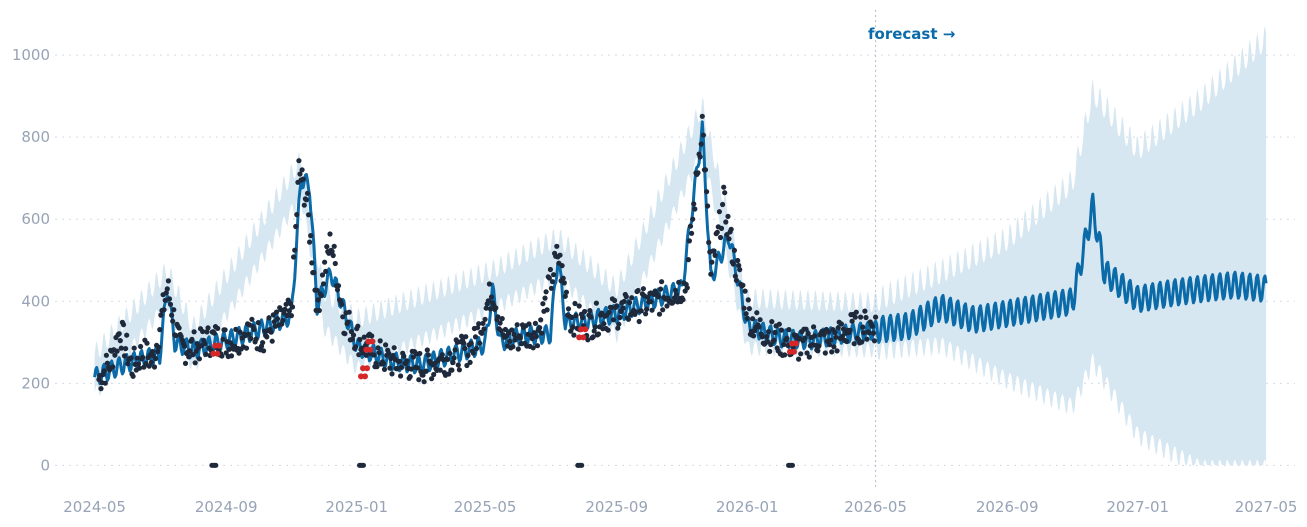 The width and height of the screenshot is (1307, 527). What do you see at coordinates (31, 55) in the screenshot?
I see `y-tick-label: 1000` at bounding box center [31, 55].